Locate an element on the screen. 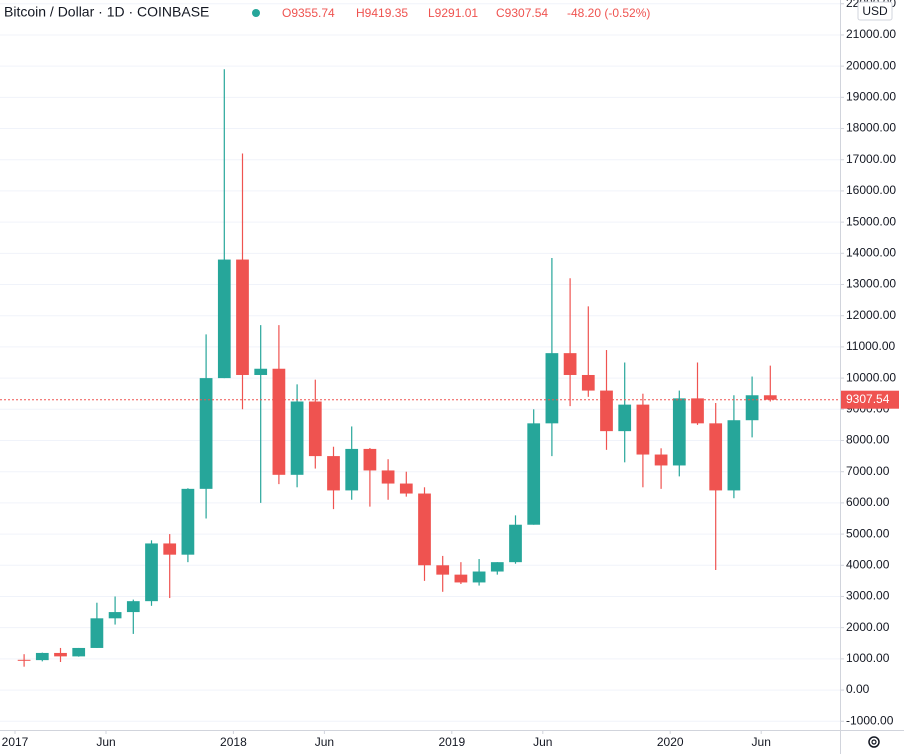 The height and width of the screenshot is (754, 904). y-tick-label: 12000.00 is located at coordinates (871, 315).